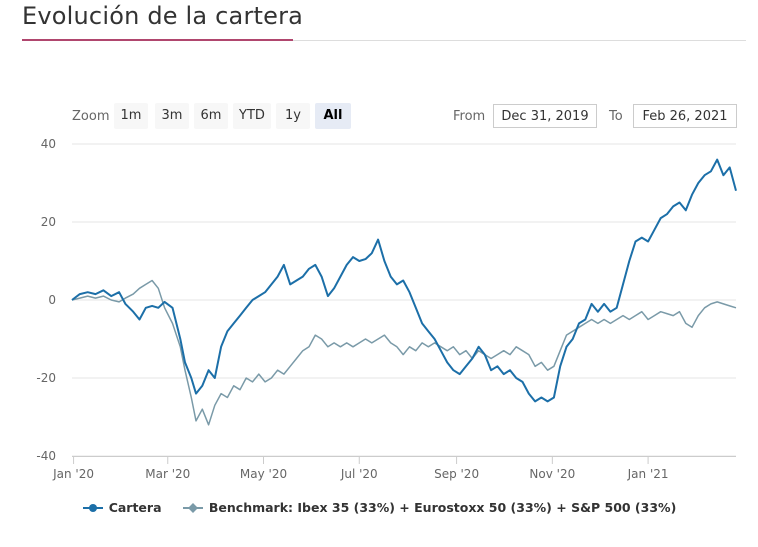 The width and height of the screenshot is (758, 547). Describe the element at coordinates (552, 474) in the screenshot. I see `x-tick-label: Nov '20` at that location.